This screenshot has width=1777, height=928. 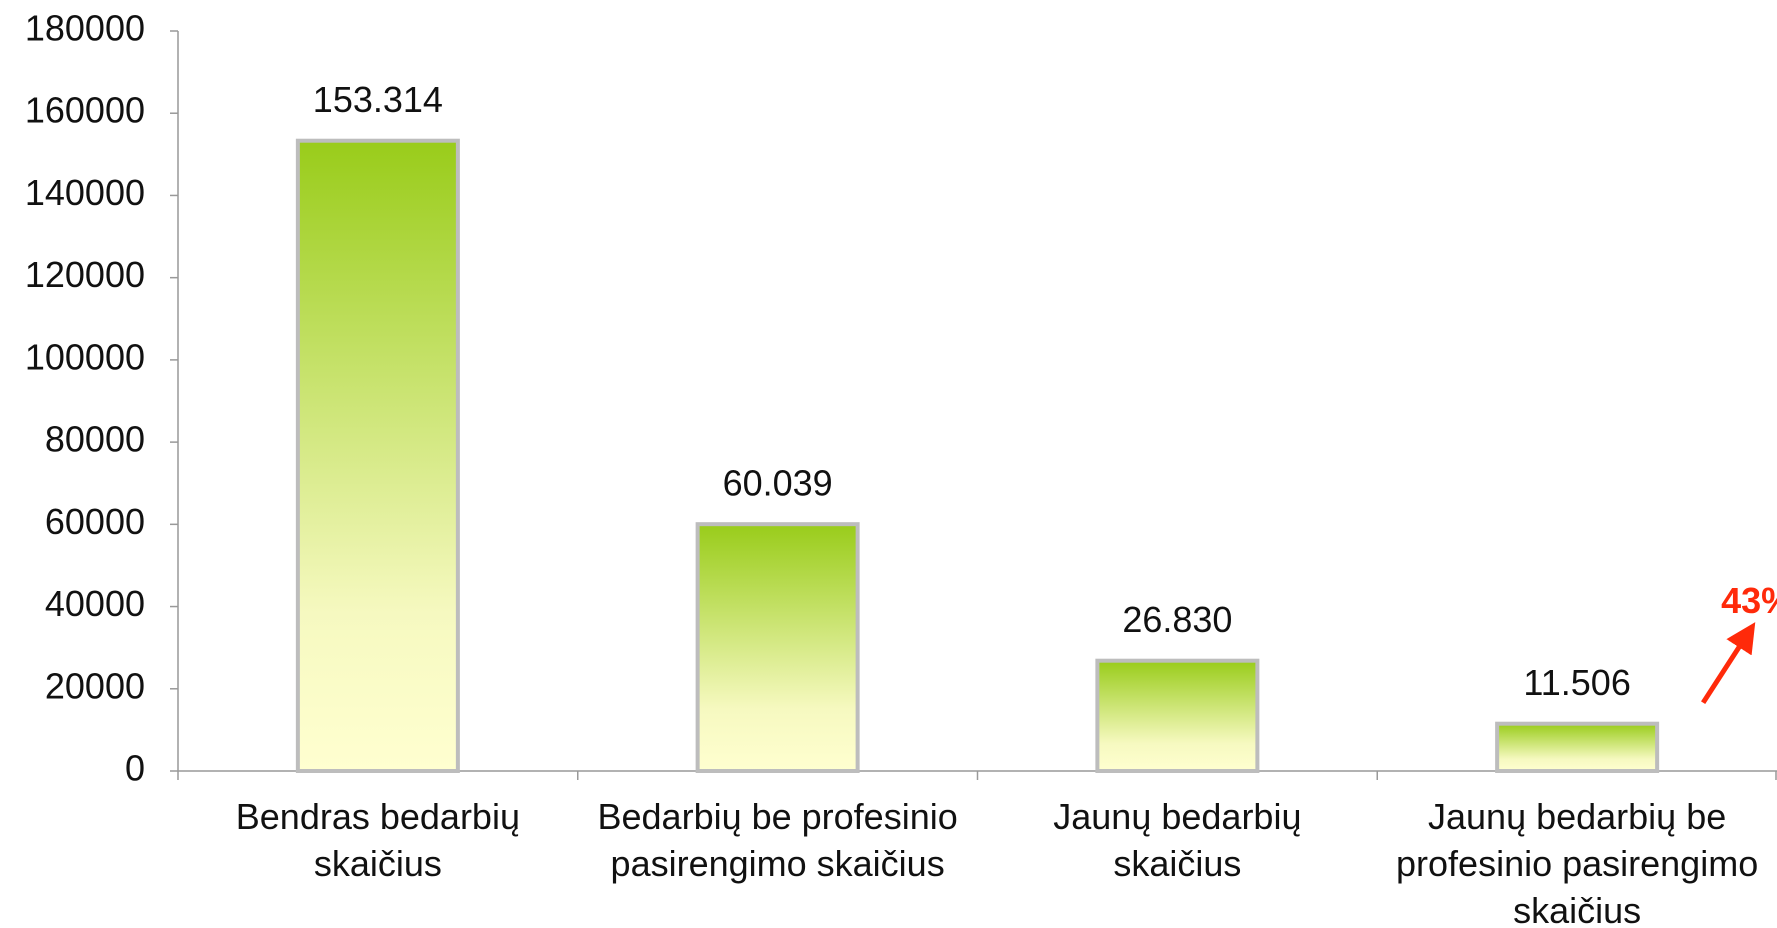 What do you see at coordinates (778, 483) in the screenshot?
I see `value-label: 60.039` at bounding box center [778, 483].